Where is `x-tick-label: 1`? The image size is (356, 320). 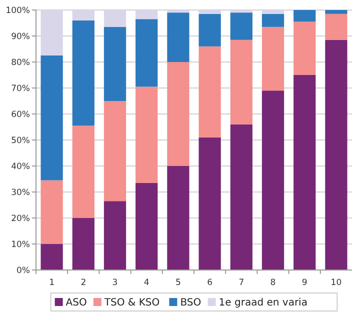
x-tick-label: 1 is located at coordinates (52, 283).